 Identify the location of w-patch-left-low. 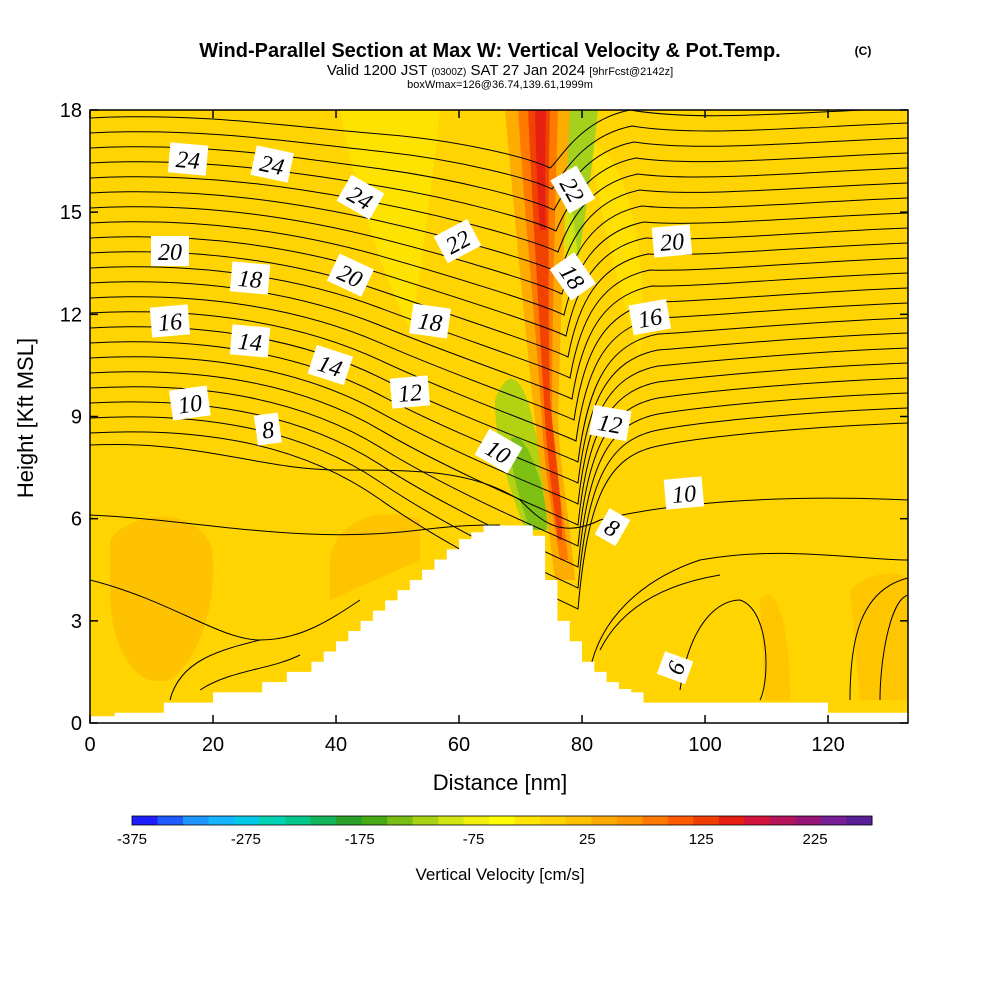
(162, 599).